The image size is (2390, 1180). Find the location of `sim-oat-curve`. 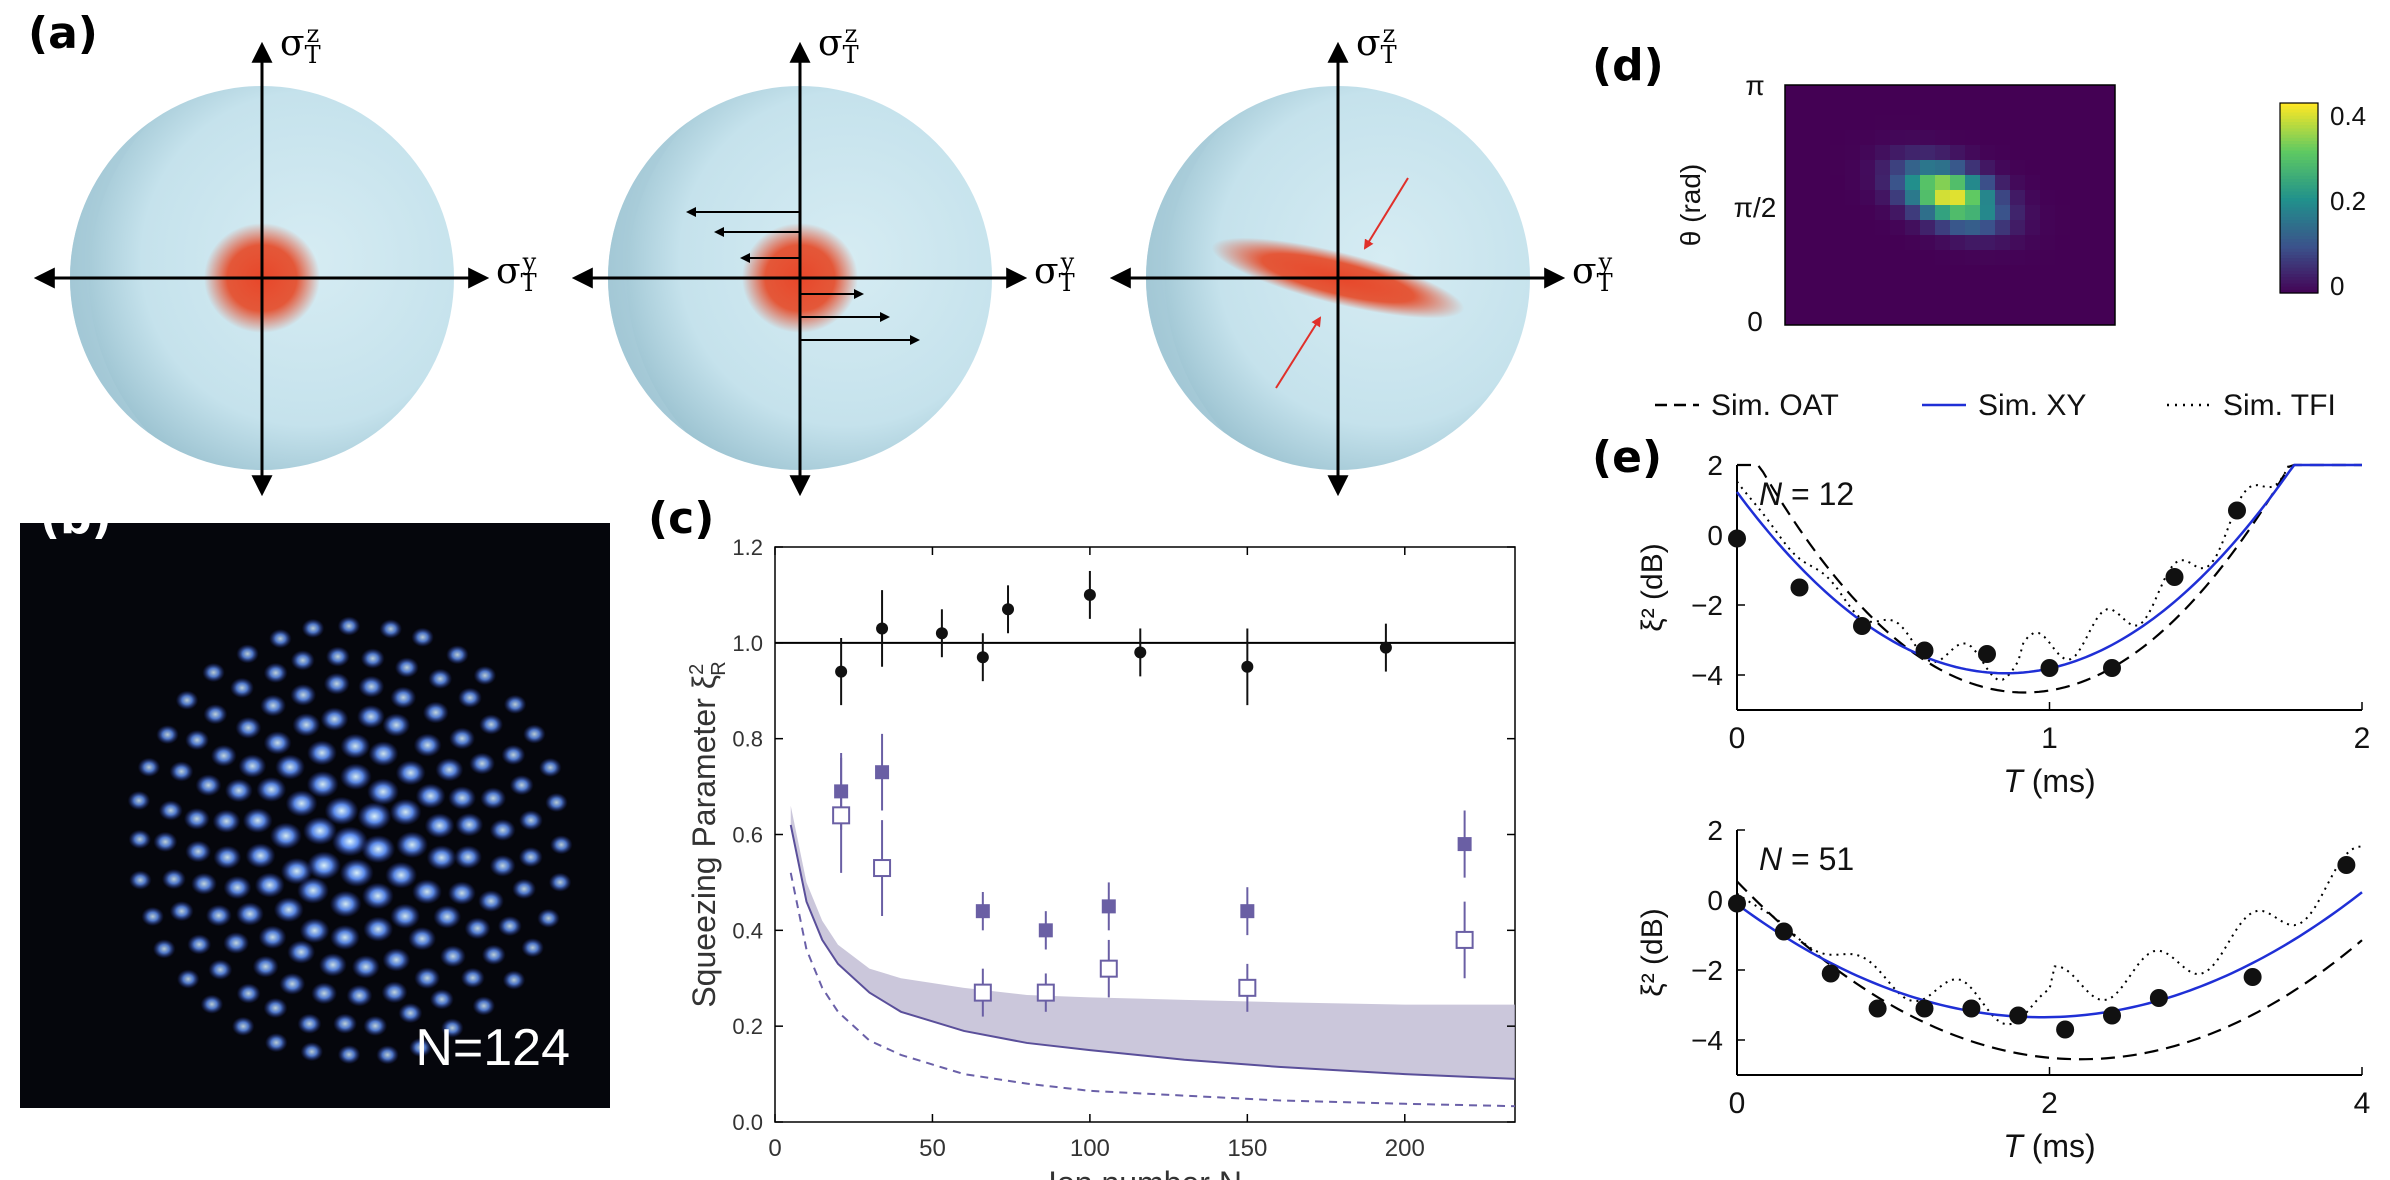

sim-oat-curve is located at coordinates (2049, 578).